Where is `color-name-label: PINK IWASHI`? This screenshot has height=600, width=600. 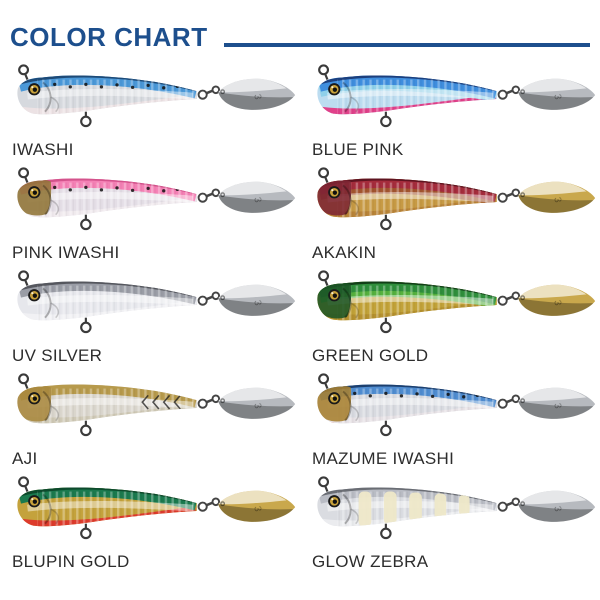
color-name-label: PINK IWASHI is located at coordinates (66, 252).